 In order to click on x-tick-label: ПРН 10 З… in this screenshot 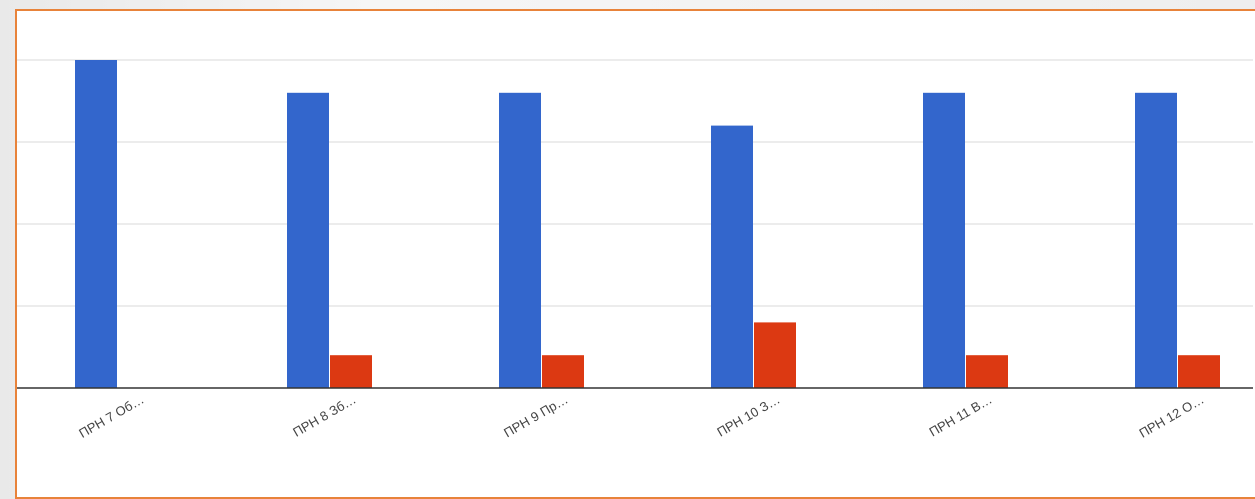, I will do `click(748, 416)`.